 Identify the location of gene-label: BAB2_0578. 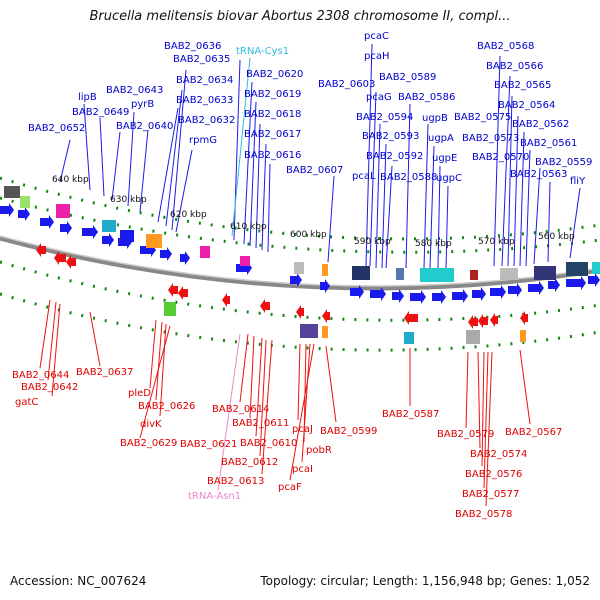
(483, 514).